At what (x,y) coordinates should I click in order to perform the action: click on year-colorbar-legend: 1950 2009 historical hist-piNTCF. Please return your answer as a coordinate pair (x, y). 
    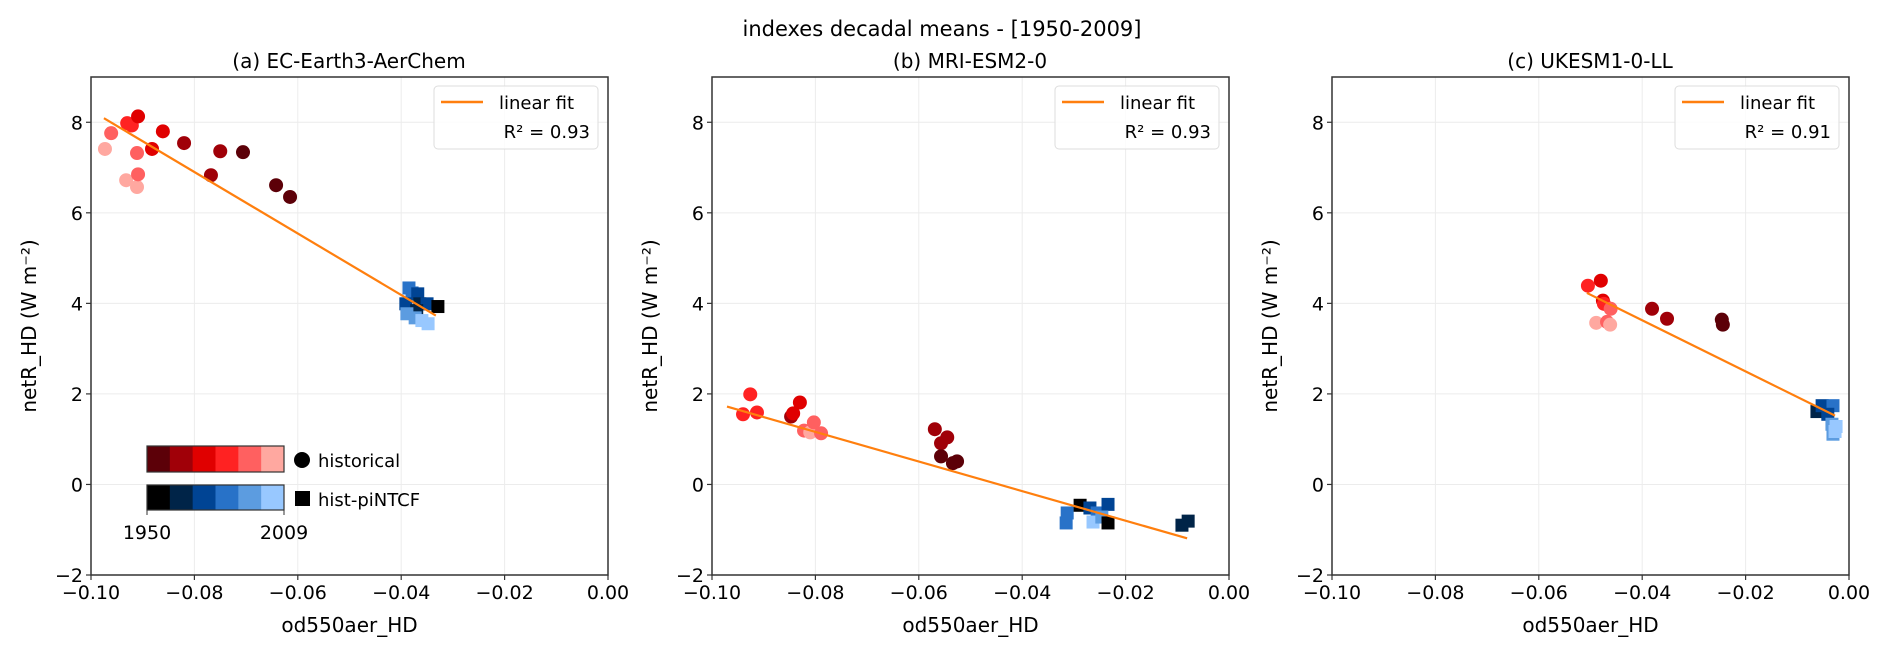
    Looking at the image, I should click on (271, 494).